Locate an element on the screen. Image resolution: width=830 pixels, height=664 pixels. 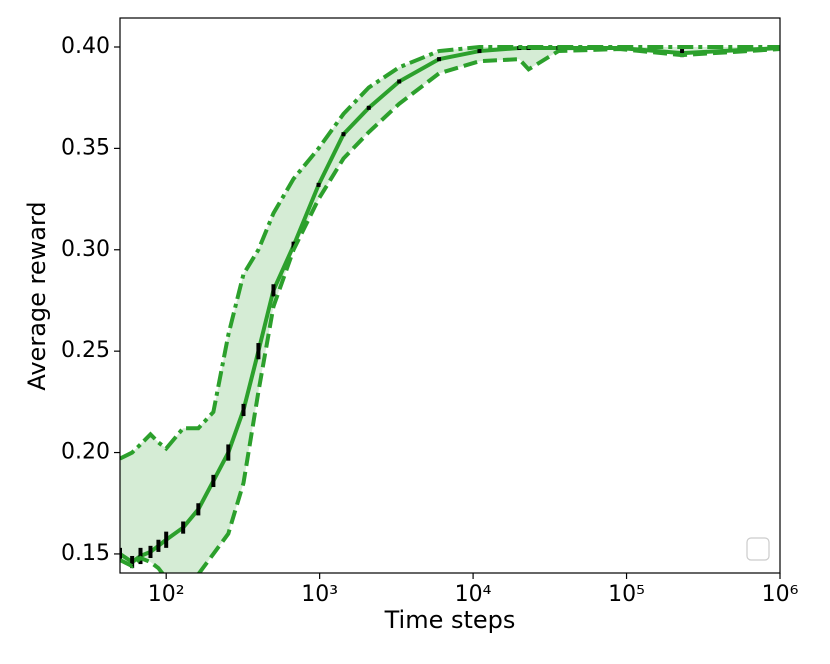
x-tick-label: 10⁵ is located at coordinates (626, 594).